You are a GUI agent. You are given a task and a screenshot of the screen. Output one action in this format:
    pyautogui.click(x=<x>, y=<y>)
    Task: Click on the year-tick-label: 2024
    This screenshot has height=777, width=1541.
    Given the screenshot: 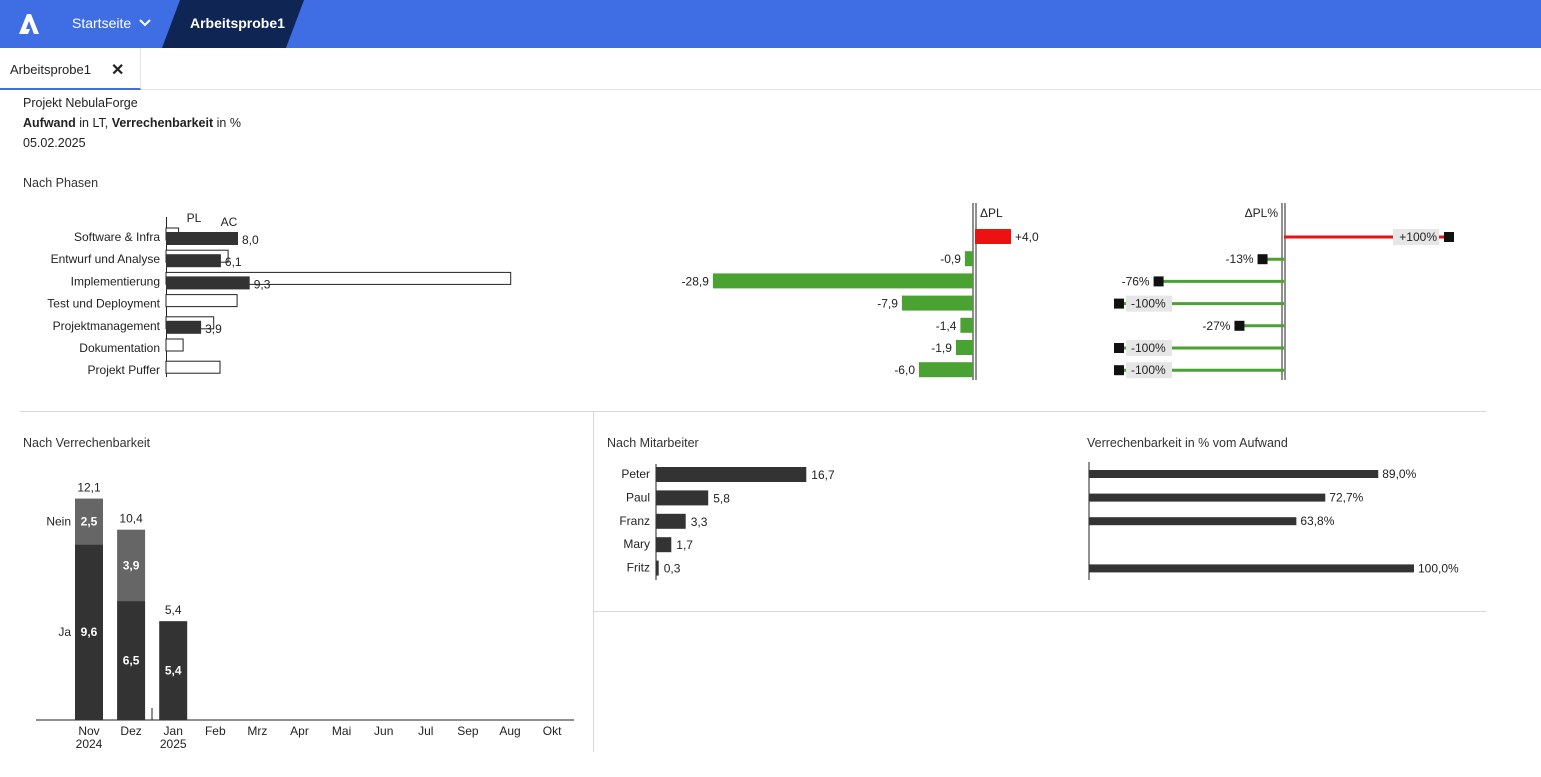 What is the action you would take?
    pyautogui.click(x=89, y=744)
    